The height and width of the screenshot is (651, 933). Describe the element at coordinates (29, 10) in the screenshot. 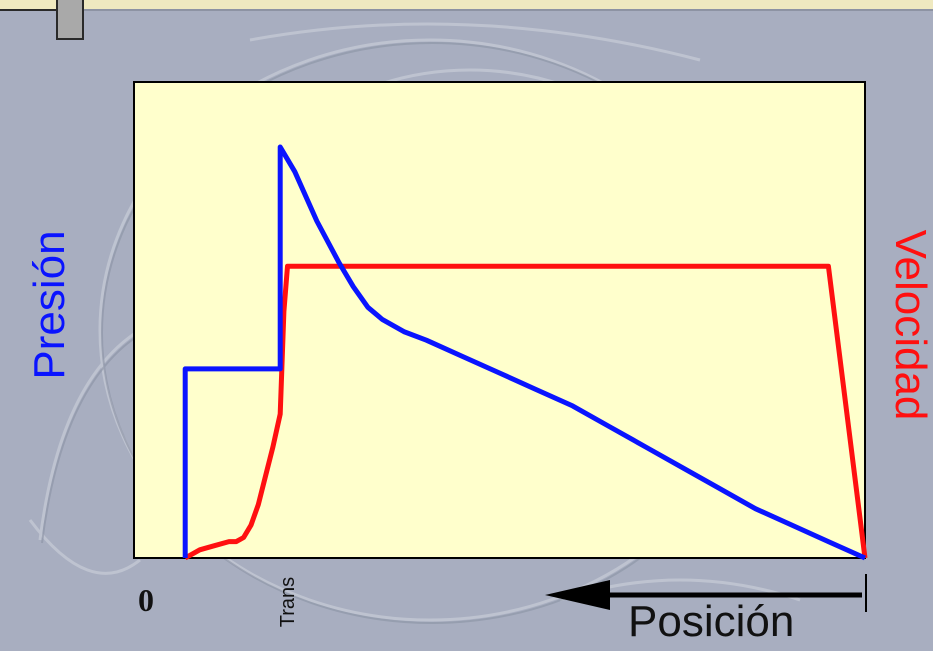

I see `top-divider` at that location.